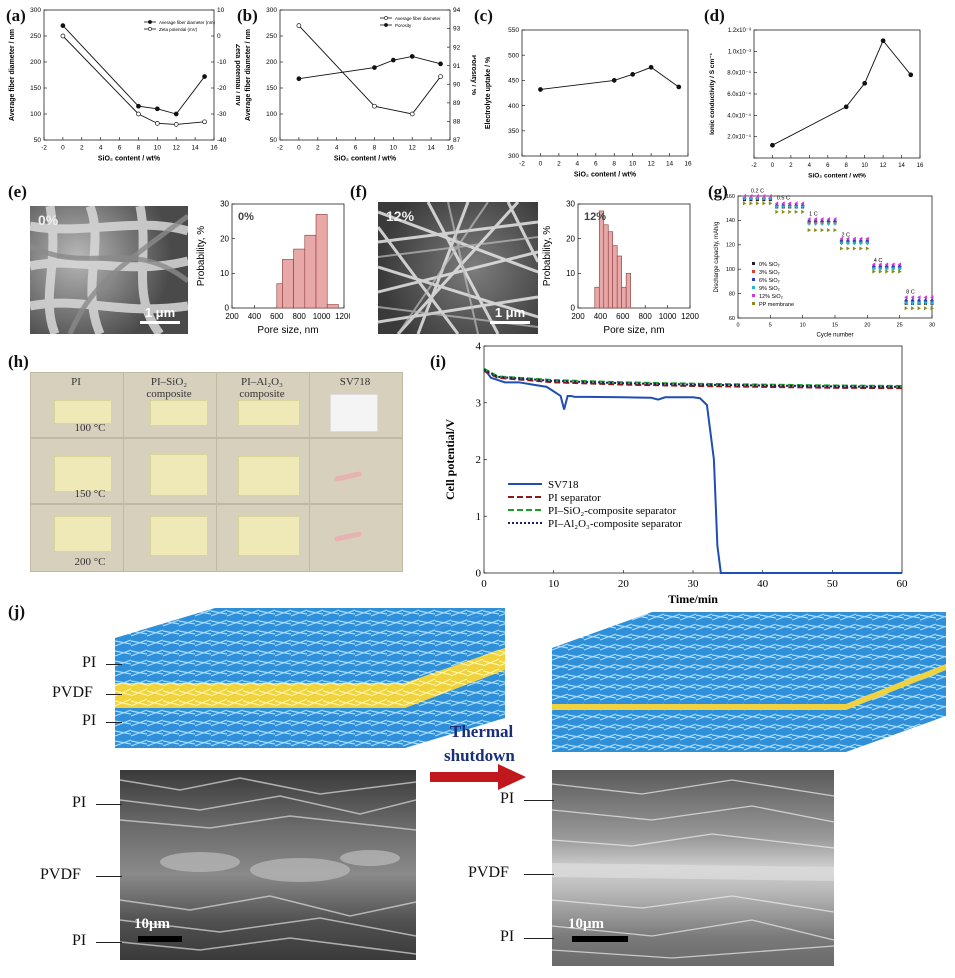 The width and height of the screenshot is (955, 978). What do you see at coordinates (268, 865) in the screenshot?
I see `sem-cross-section-left: 10μm` at bounding box center [268, 865].